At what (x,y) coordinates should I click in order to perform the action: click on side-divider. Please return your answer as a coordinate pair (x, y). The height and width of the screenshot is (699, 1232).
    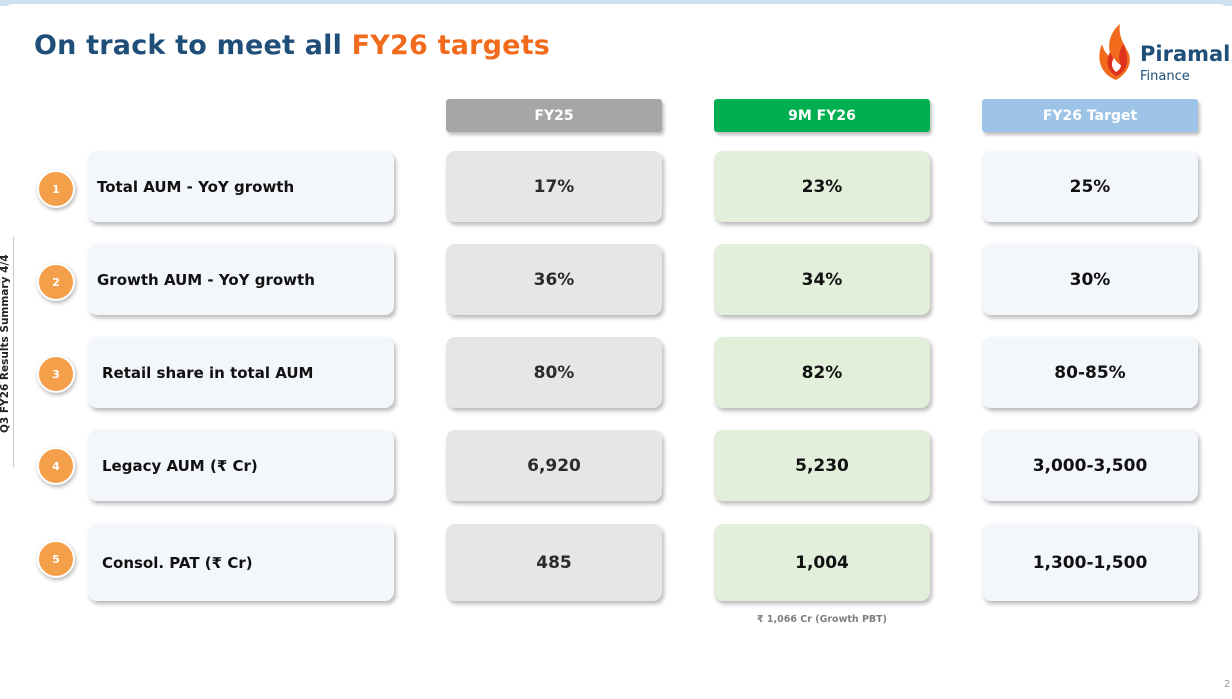
    Looking at the image, I should click on (13, 352).